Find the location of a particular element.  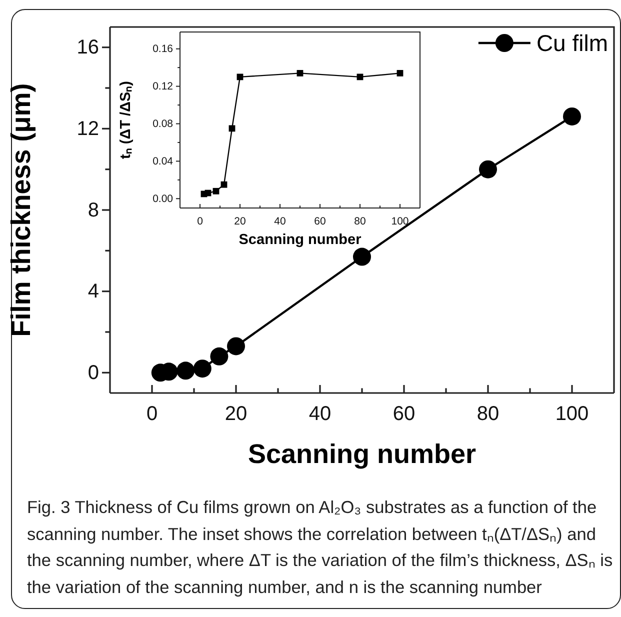

y-tick-label: 0.16 is located at coordinates (163, 49).